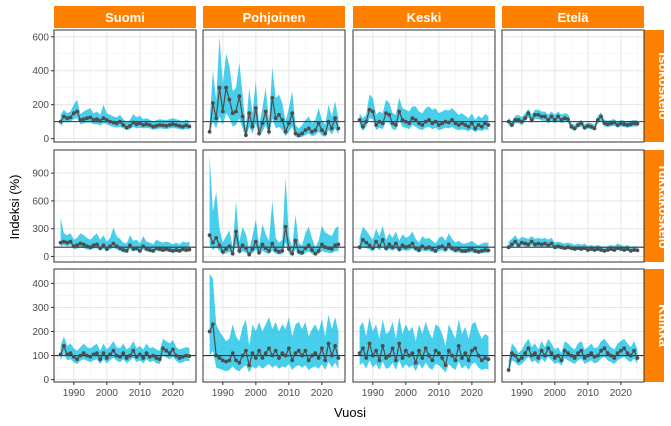 Image resolution: width=671 pixels, height=426 pixels. Describe the element at coordinates (40, 201) in the screenshot. I see `y-tick-label: 600` at that location.